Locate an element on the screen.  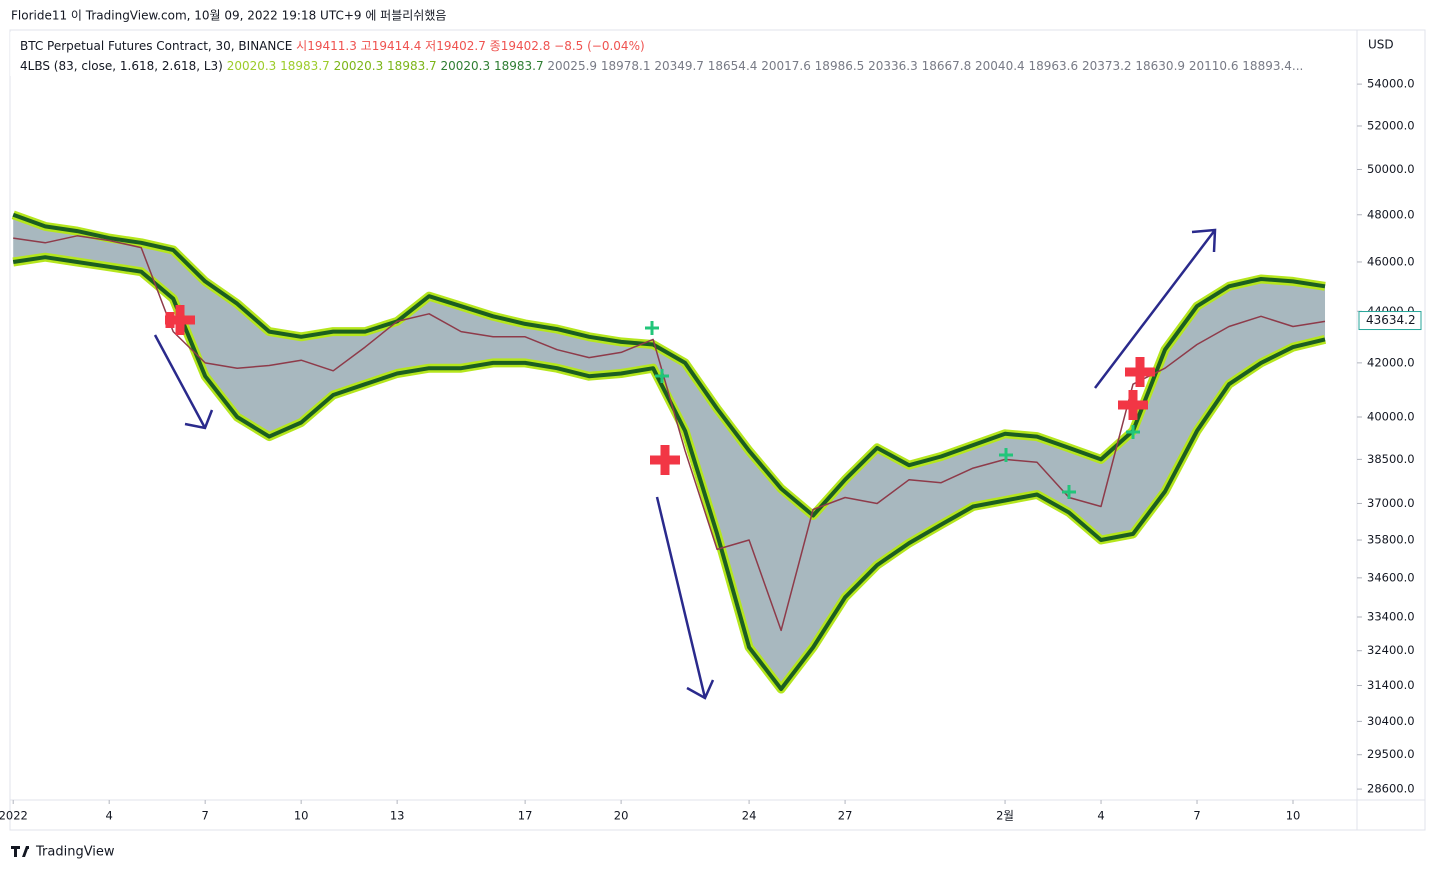
y-tick-label: 28600.0 is located at coordinates (1391, 789).